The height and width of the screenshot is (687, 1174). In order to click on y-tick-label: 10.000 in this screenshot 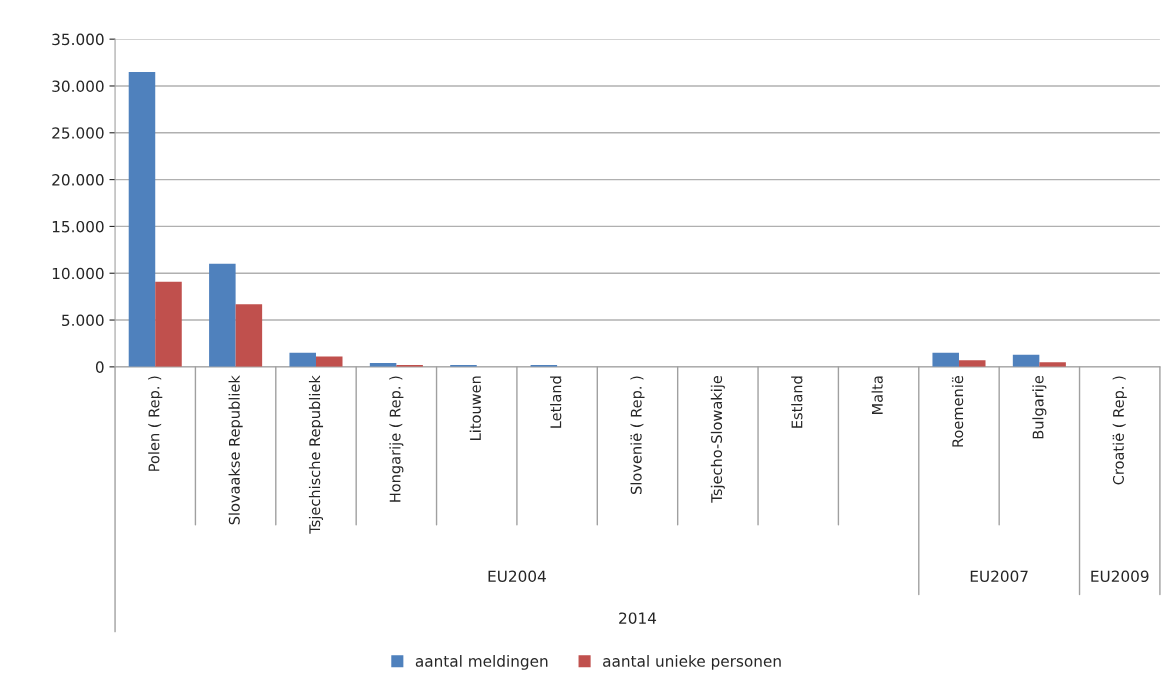, I will do `click(78, 273)`.